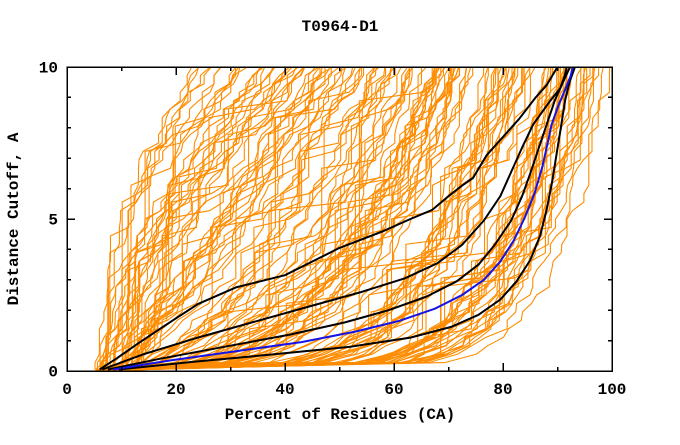 The width and height of the screenshot is (680, 445). Describe the element at coordinates (14, 218) in the screenshot. I see `y-axis-label: Distance Cutoff, A` at that location.